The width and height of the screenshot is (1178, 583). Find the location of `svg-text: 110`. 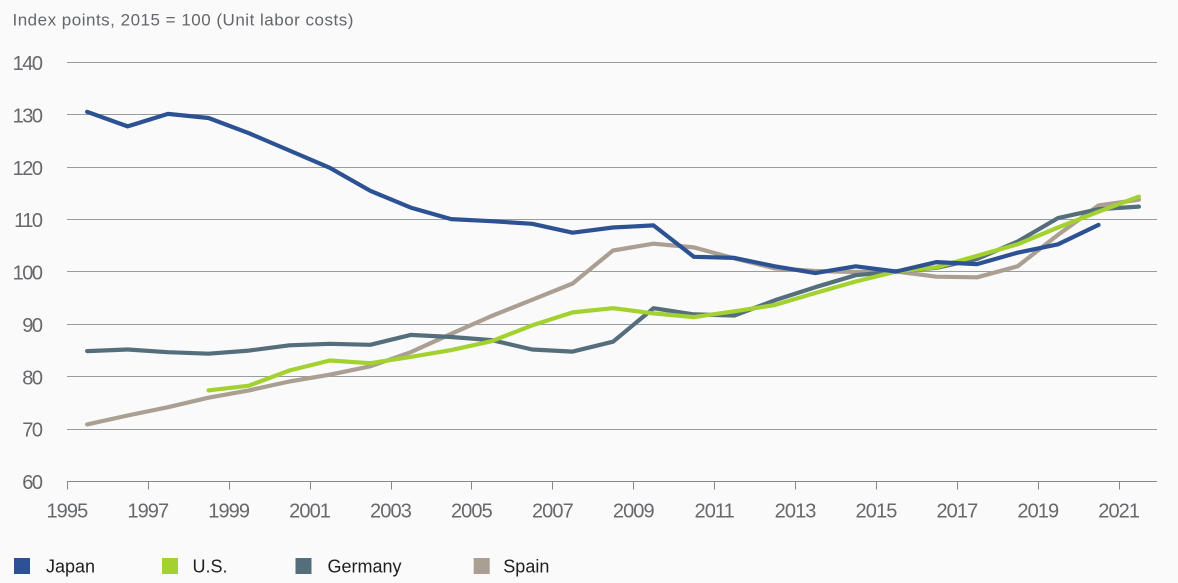

svg-text: 110 is located at coordinates (28, 221).